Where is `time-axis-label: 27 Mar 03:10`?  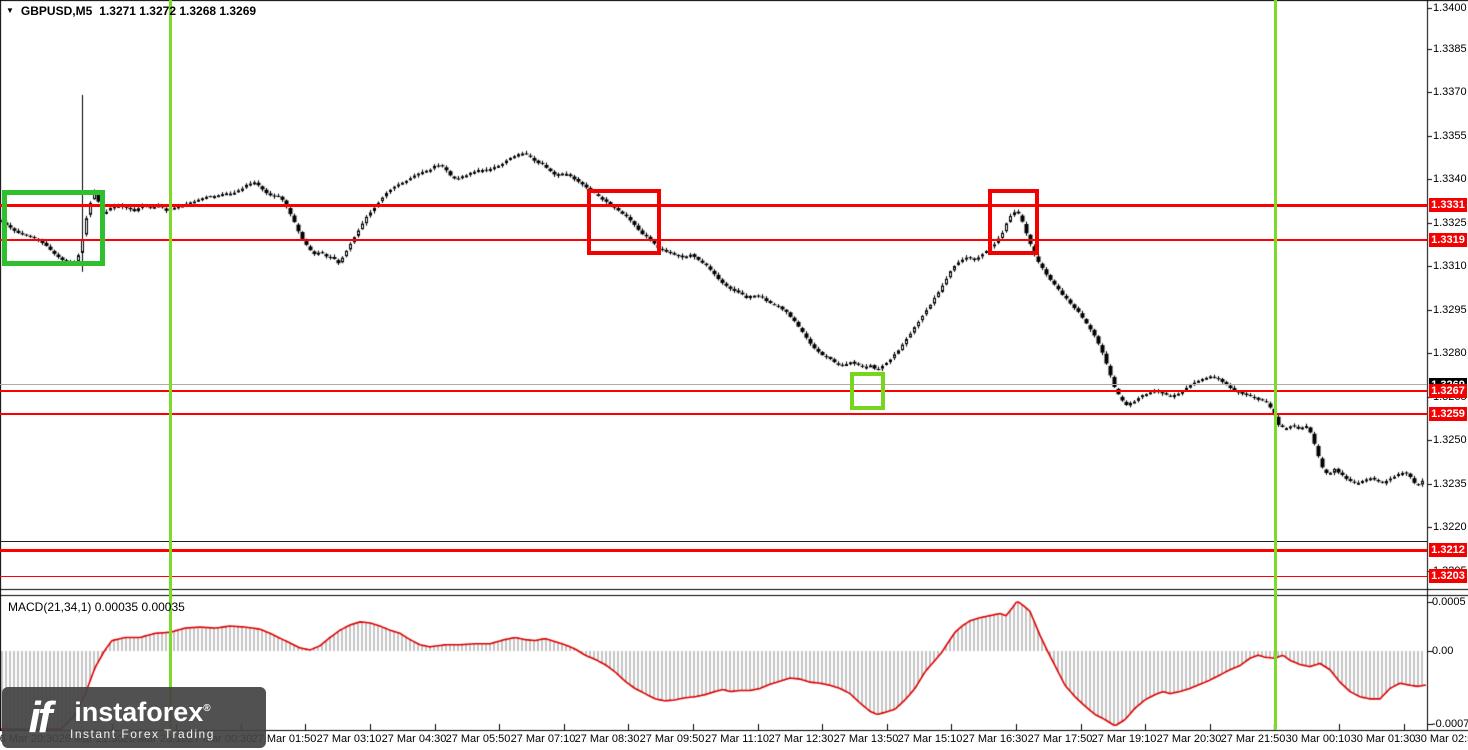 time-axis-label: 27 Mar 03:10 is located at coordinates (349, 739).